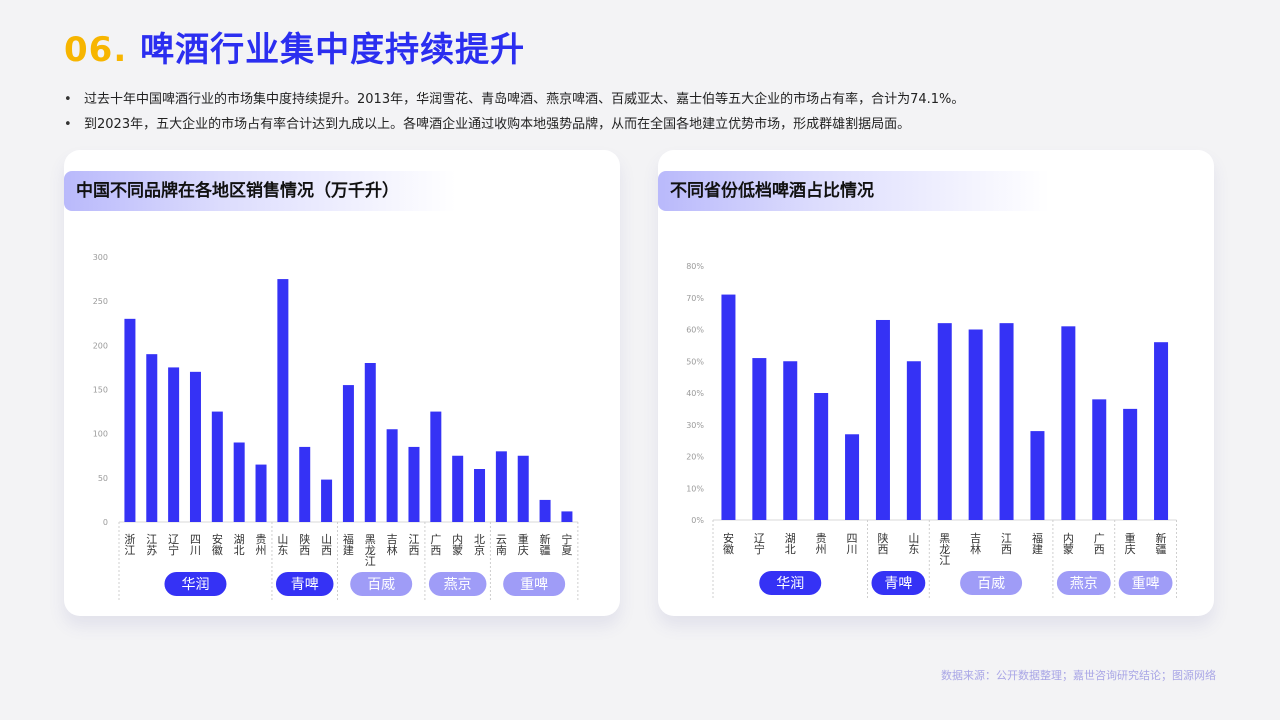  What do you see at coordinates (151, 545) in the screenshot?
I see `x-category-label: 江苏` at bounding box center [151, 545].